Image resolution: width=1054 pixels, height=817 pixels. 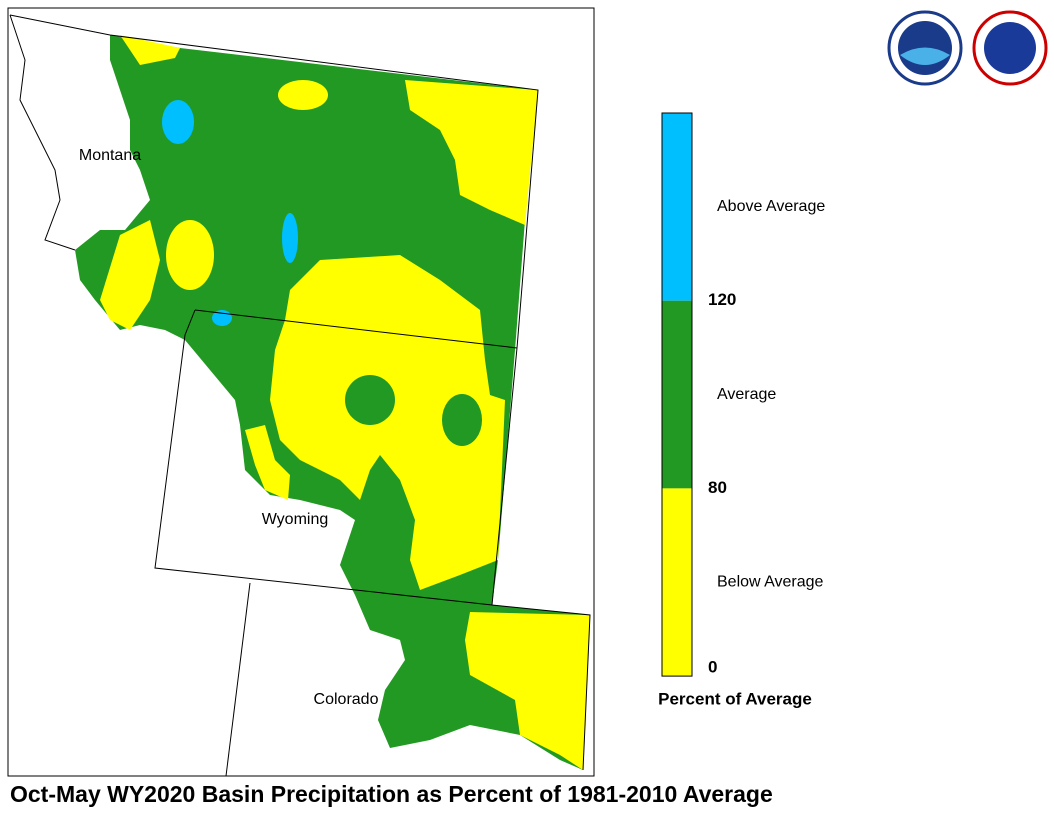 I want to click on state-label: Wyoming, so click(x=295, y=519).